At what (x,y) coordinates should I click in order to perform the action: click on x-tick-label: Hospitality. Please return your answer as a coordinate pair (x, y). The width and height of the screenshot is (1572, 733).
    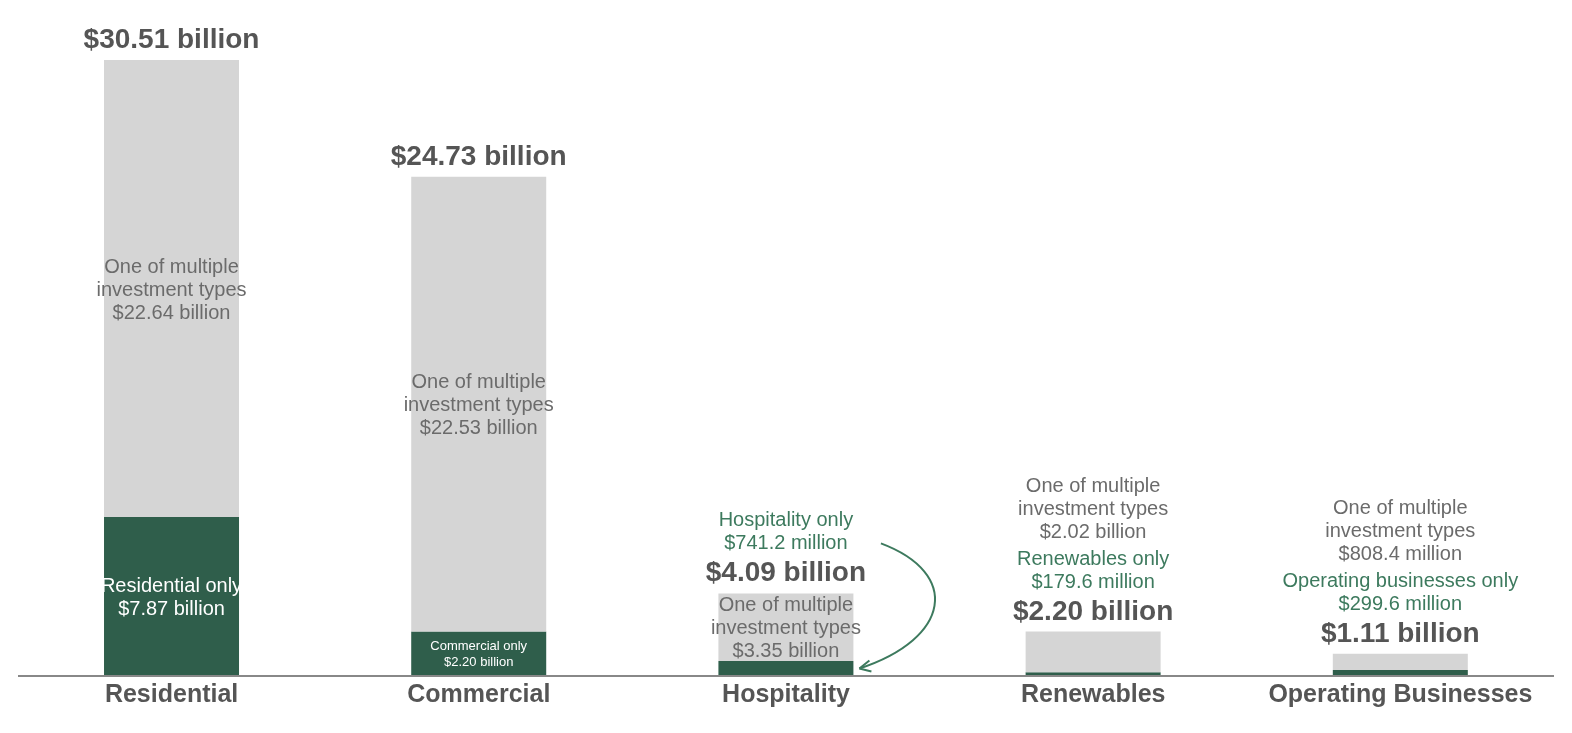
    Looking at the image, I should click on (786, 692).